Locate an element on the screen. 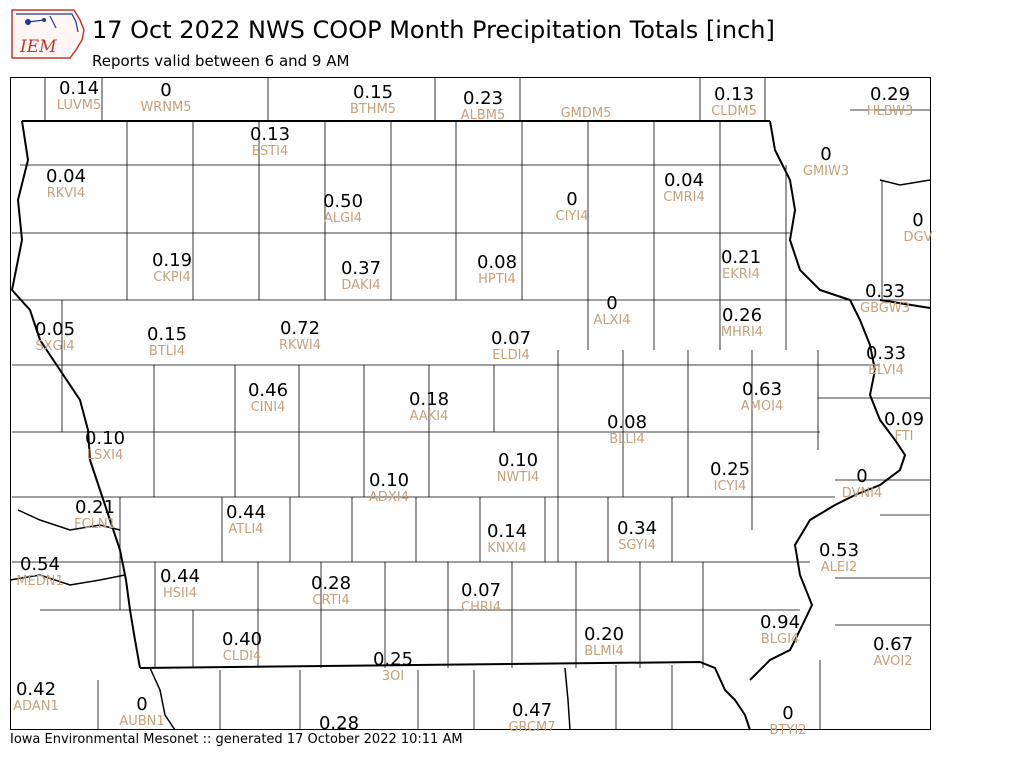 The image size is (1024, 768). station-value: 0.47 is located at coordinates (532, 710).